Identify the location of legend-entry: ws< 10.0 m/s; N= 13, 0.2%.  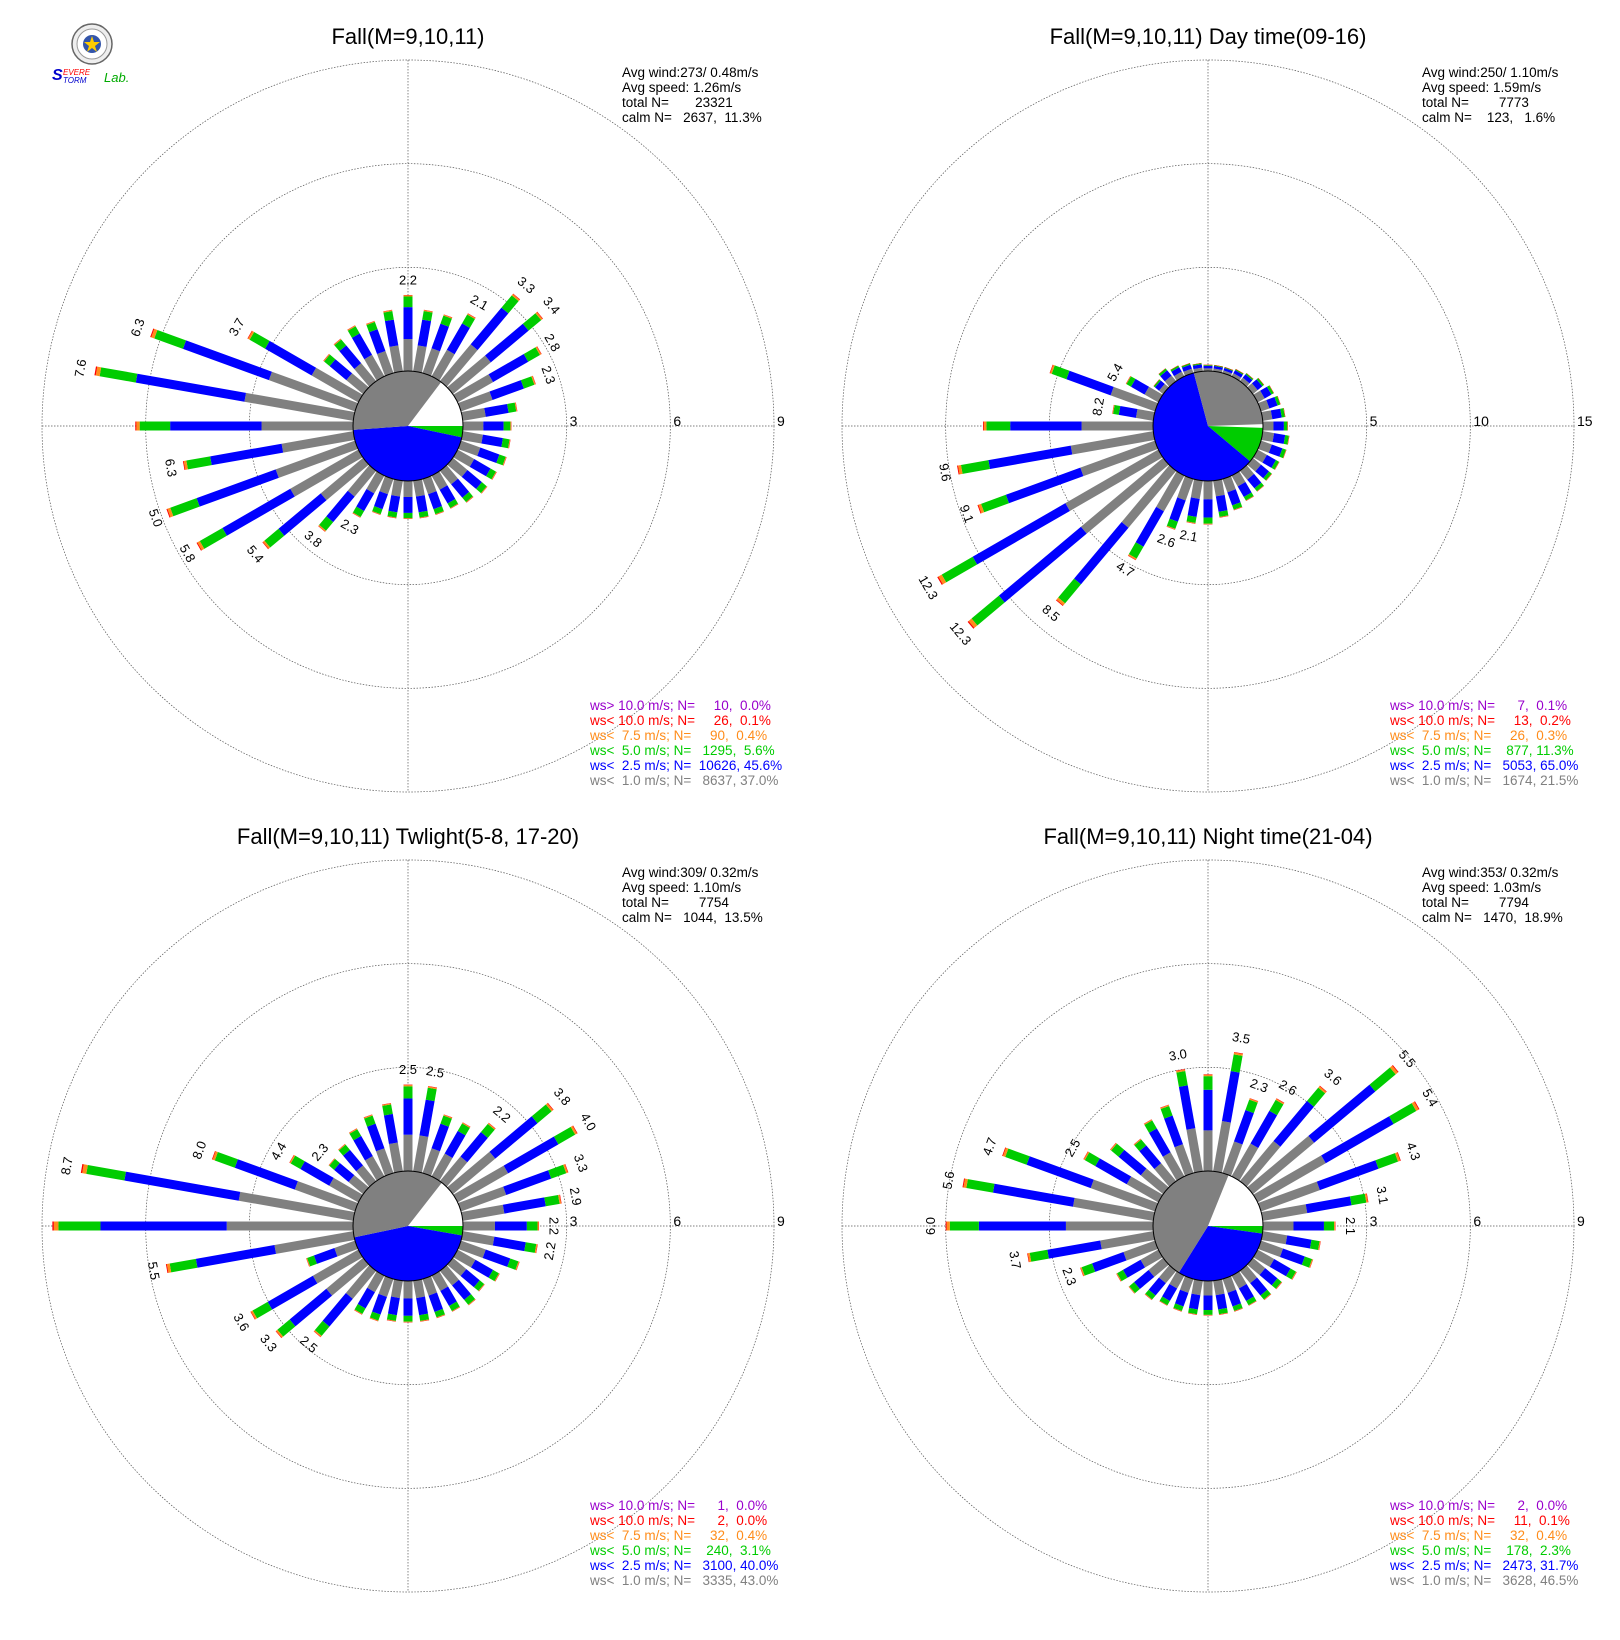
(1480, 720).